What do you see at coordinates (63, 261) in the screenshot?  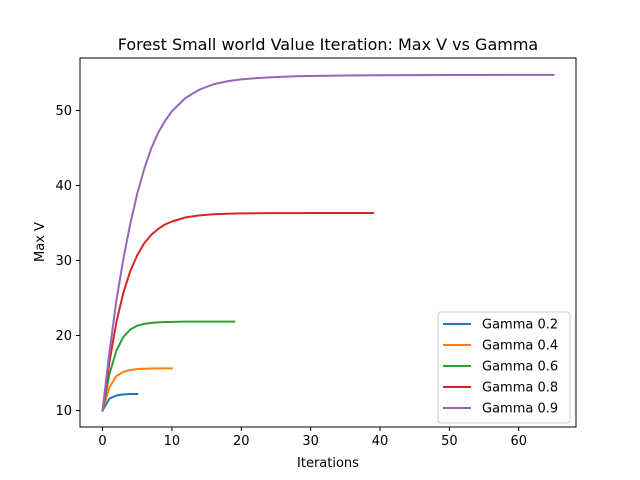 I see `y-tick-label: 30` at bounding box center [63, 261].